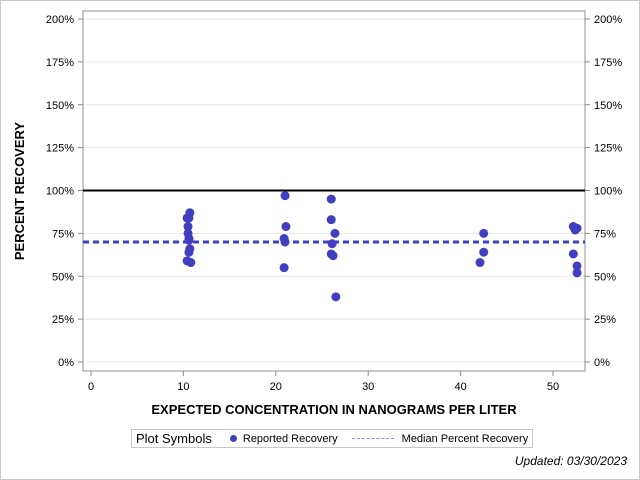 The image size is (640, 480). Describe the element at coordinates (19, 191) in the screenshot. I see `y-axis-label: PERCENT RECOVERY` at that location.